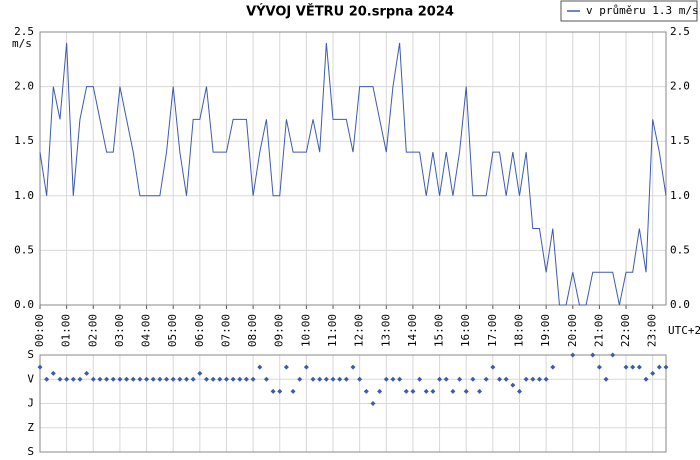  Describe the element at coordinates (172, 330) in the screenshot. I see `x-tick-label: 05:00` at that location.